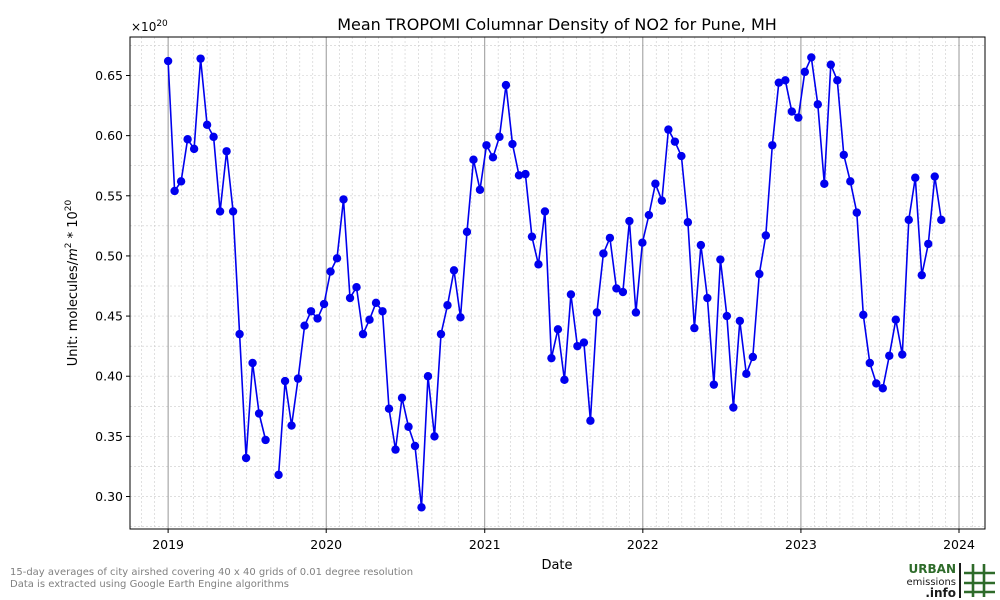 This screenshot has height=600, width=1000. What do you see at coordinates (940, 593) in the screenshot?
I see `logo-word-info: .info` at bounding box center [940, 593].